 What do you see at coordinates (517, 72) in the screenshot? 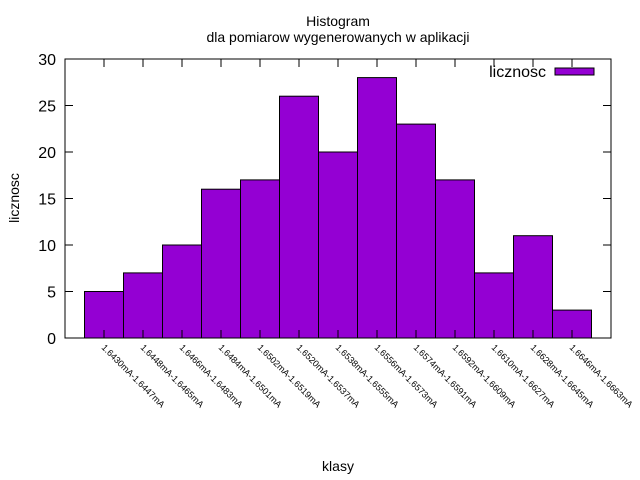
I see `legend-label: licznosc` at bounding box center [517, 72].